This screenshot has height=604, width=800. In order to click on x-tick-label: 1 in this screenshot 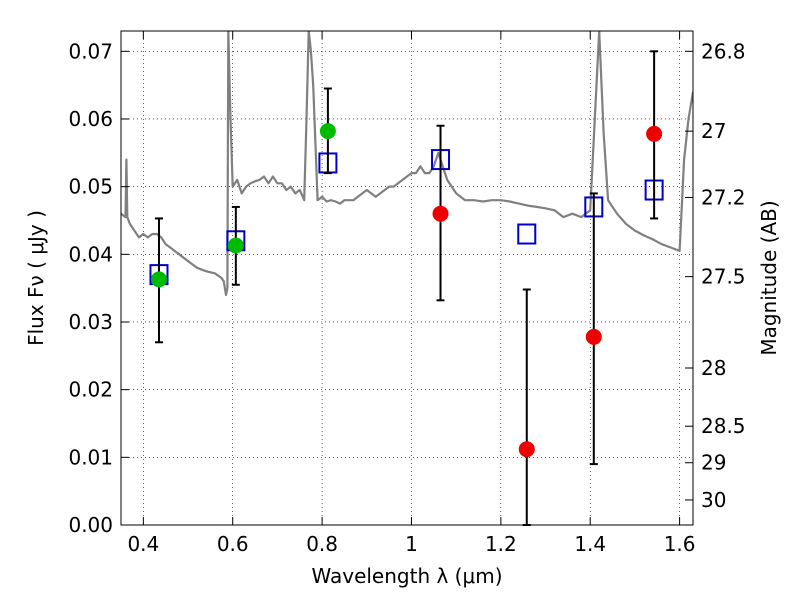, I will do `click(411, 544)`.